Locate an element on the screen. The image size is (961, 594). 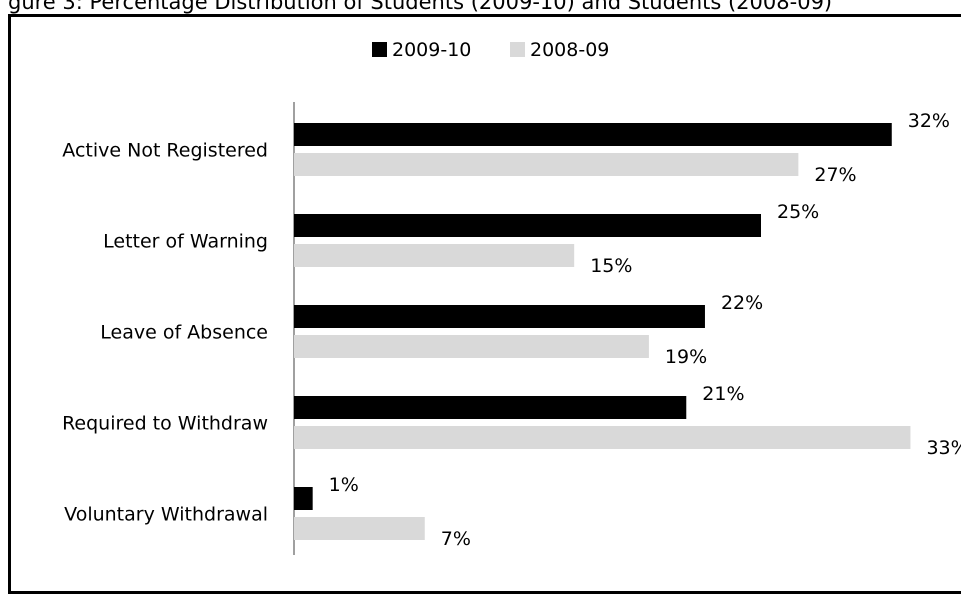
data-label: 19% is located at coordinates (686, 357).